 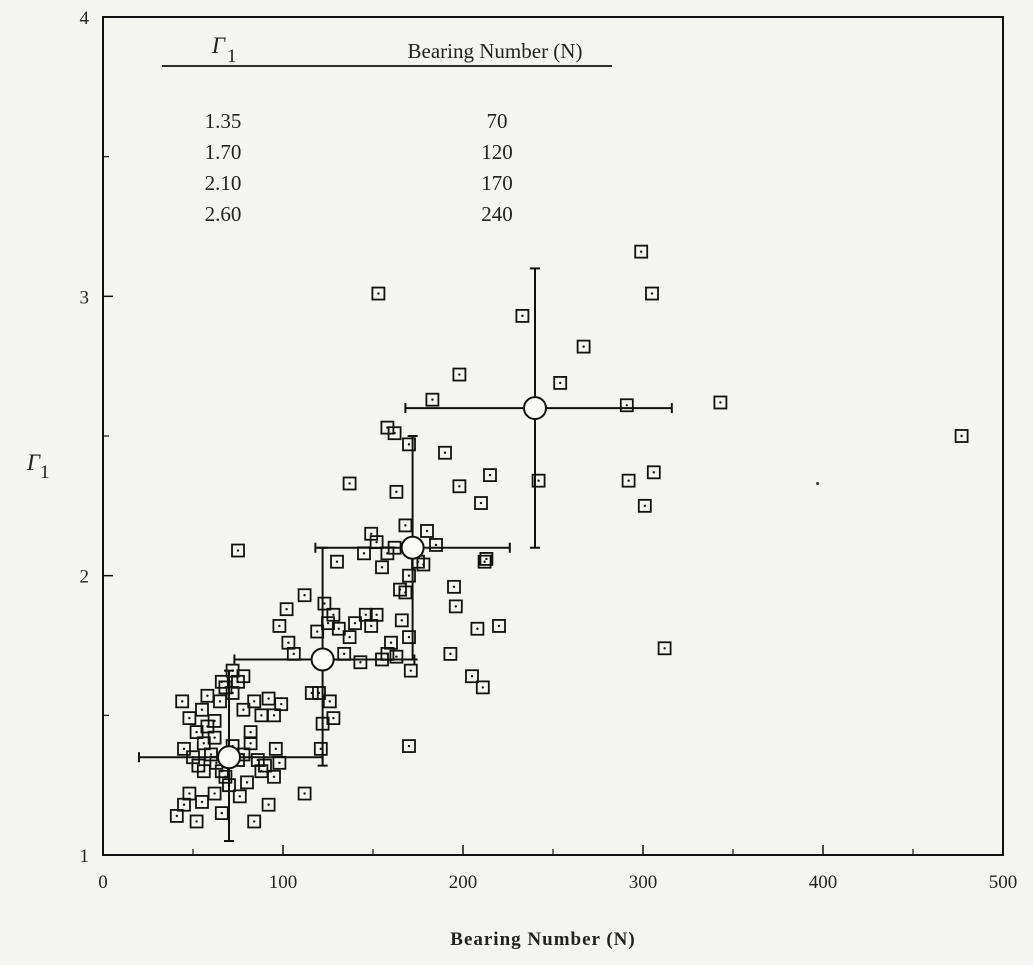 I want to click on y-tick-label: 1, so click(x=85, y=856).